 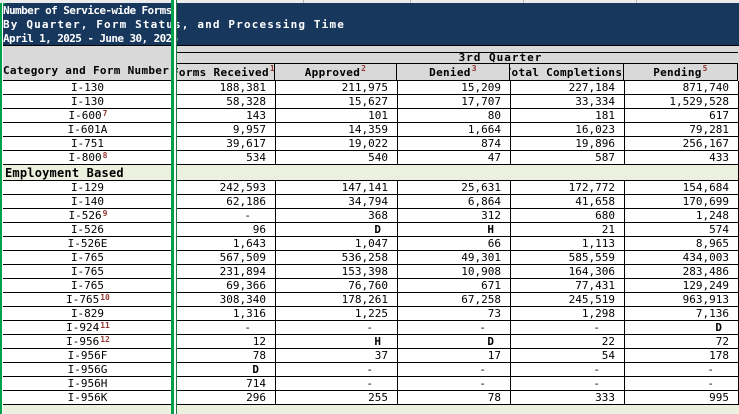 What do you see at coordinates (337, 87) in the screenshot?
I see `value-cell: 211,975` at bounding box center [337, 87].